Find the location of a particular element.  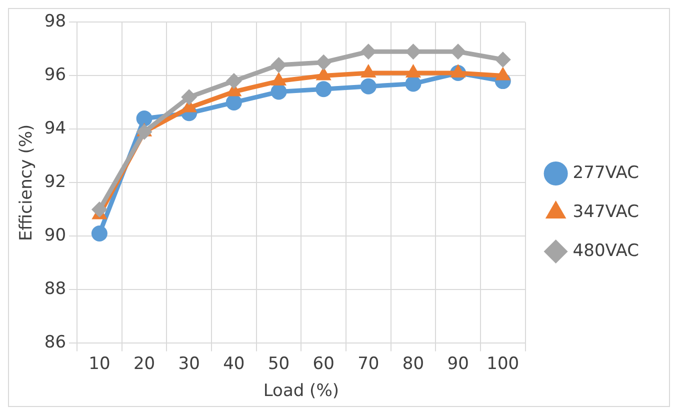

y-tick-label: 92 is located at coordinates (55, 182).